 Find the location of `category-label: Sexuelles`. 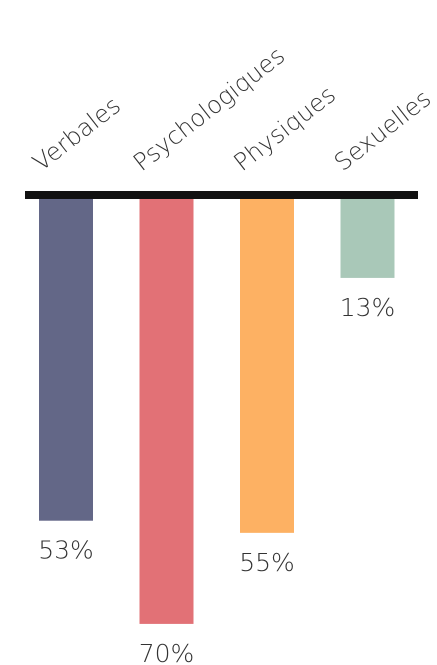

category-label: Sexuelles is located at coordinates (382, 130).